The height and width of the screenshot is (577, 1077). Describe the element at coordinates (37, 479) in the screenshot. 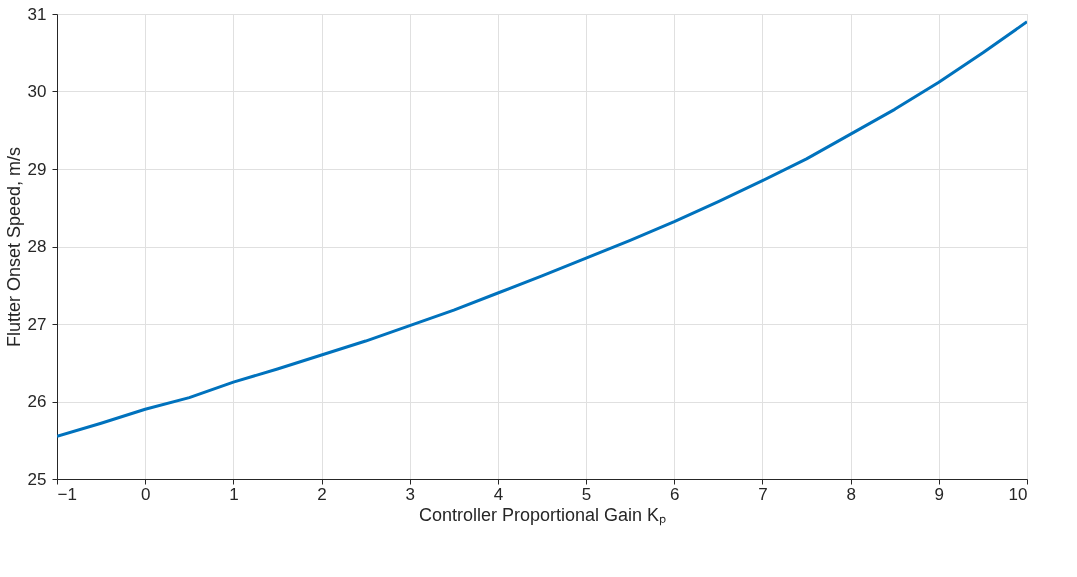

I see `y-tick-label: 25` at that location.